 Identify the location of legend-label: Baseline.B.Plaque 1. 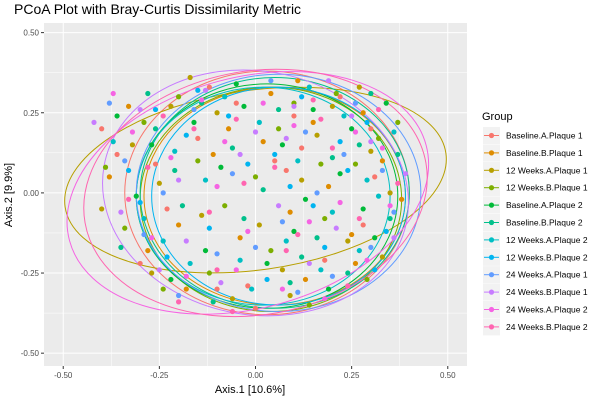
(544, 153).